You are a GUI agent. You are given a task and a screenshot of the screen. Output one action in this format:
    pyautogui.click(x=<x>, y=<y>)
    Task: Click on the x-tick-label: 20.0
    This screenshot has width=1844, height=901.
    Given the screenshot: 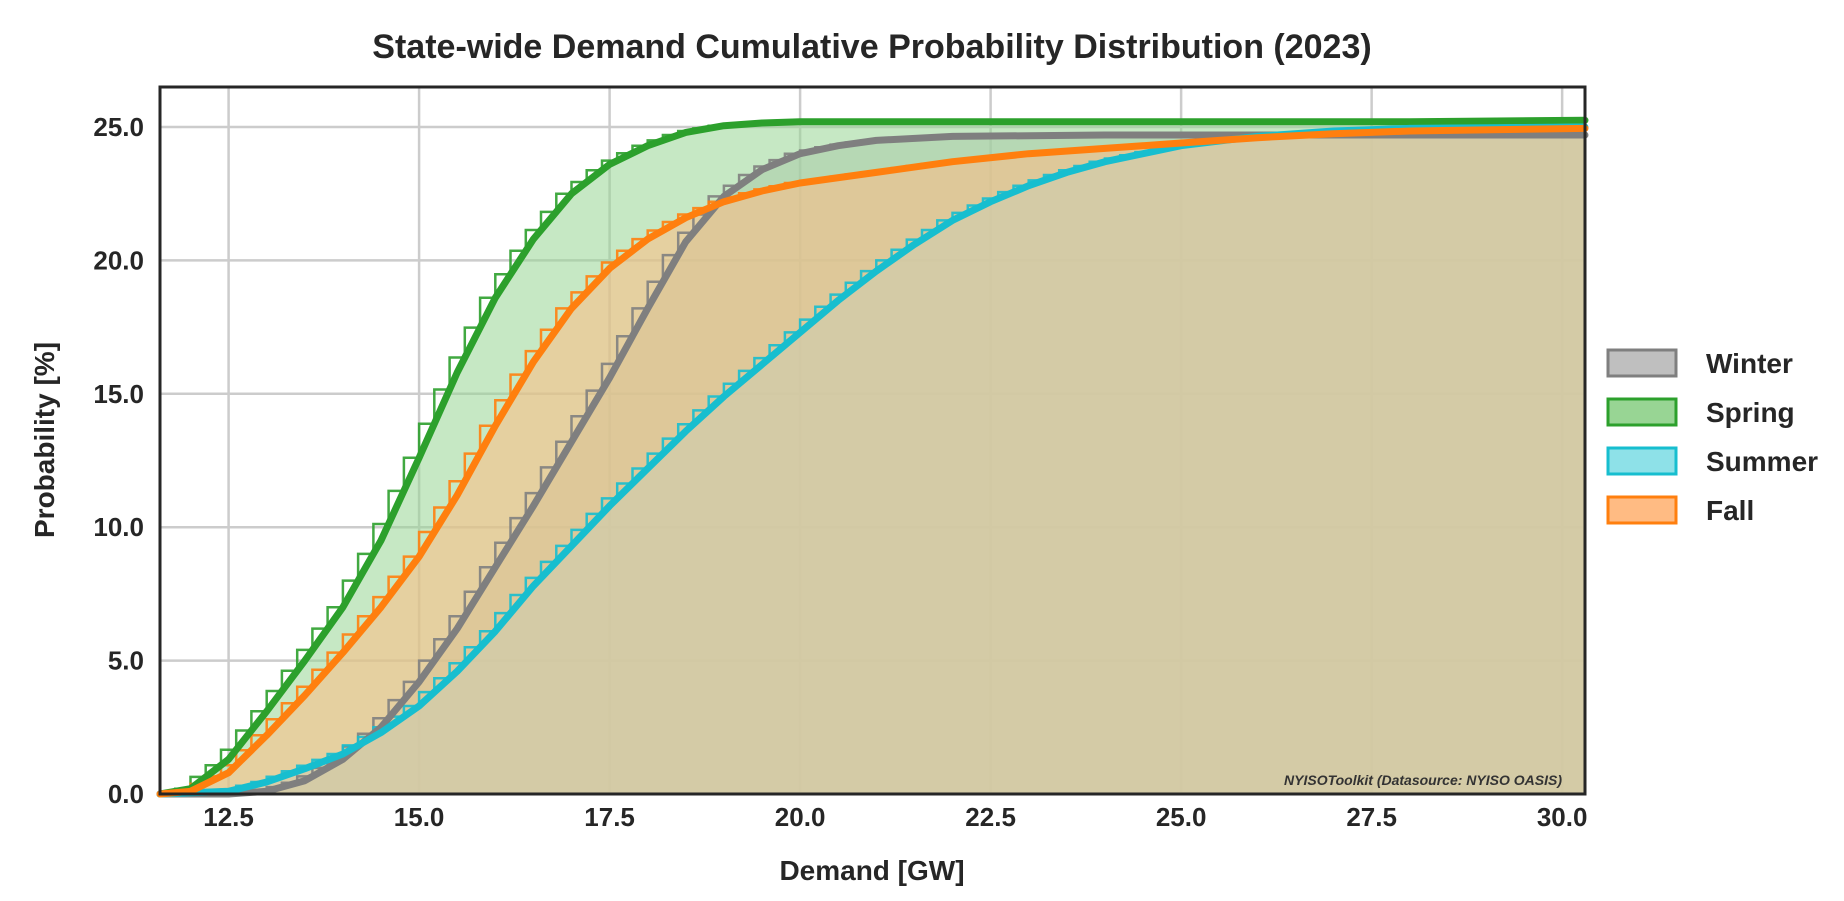 What is the action you would take?
    pyautogui.click(x=800, y=817)
    